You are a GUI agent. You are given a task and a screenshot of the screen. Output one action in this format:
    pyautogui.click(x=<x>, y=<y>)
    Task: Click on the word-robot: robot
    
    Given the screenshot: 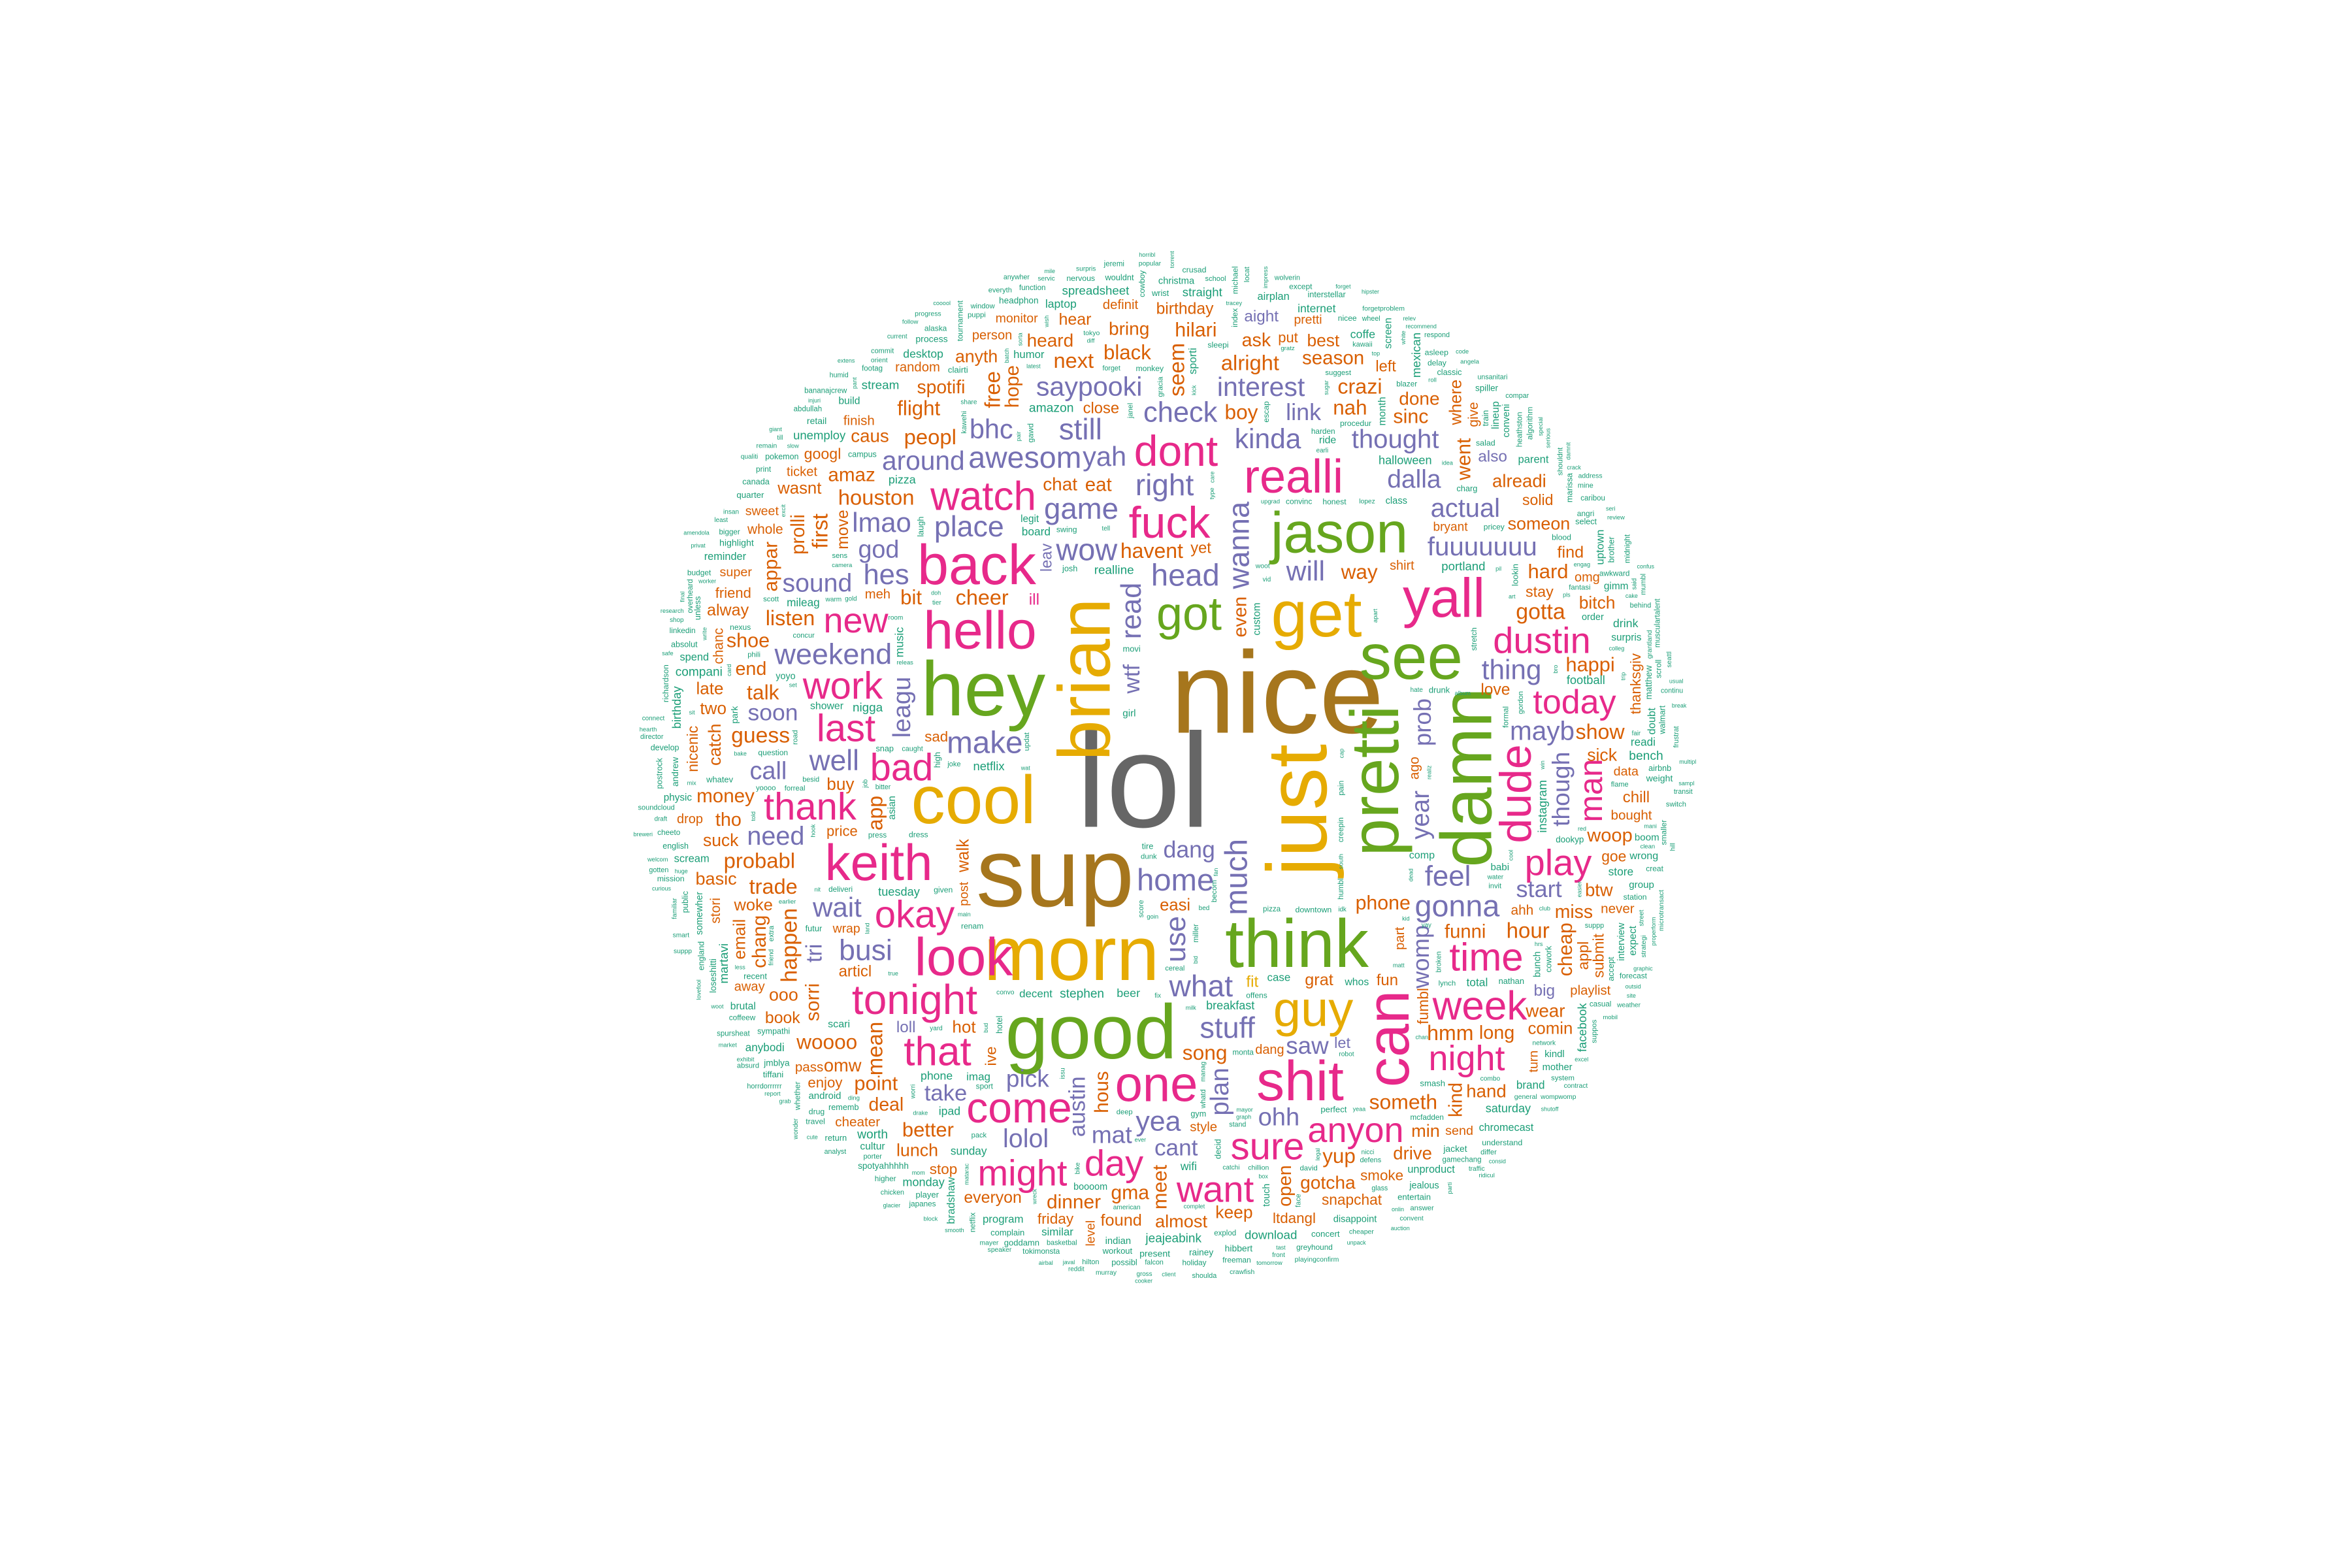 What is the action you would take?
    pyautogui.click(x=1346, y=1054)
    